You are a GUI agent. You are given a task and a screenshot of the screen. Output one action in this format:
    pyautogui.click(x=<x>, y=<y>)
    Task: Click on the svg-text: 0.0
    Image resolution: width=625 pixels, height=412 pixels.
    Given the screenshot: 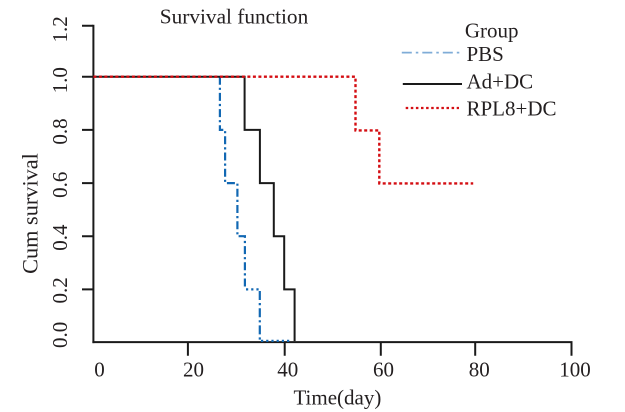 What is the action you would take?
    pyautogui.click(x=60, y=335)
    